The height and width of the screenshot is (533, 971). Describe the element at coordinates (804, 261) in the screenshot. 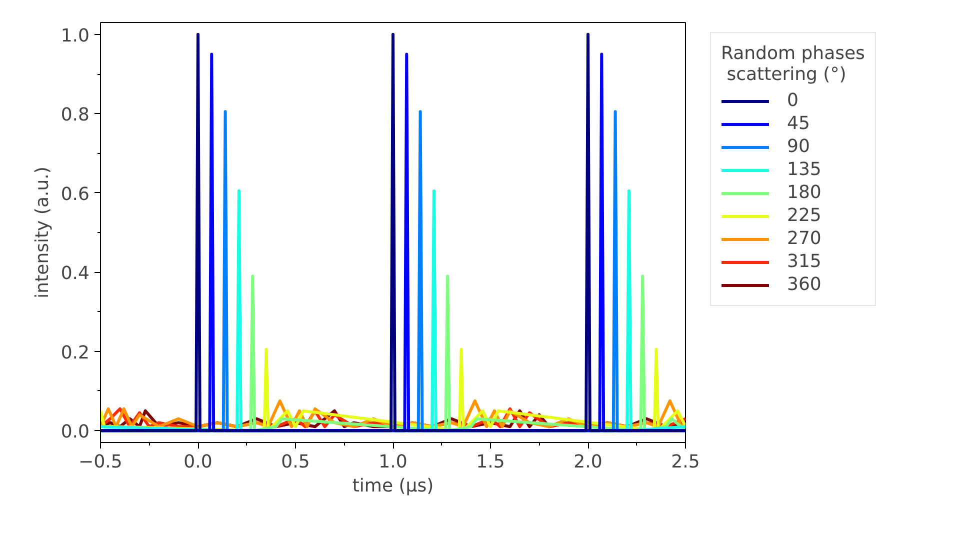

I see `legend-label: 315` at that location.